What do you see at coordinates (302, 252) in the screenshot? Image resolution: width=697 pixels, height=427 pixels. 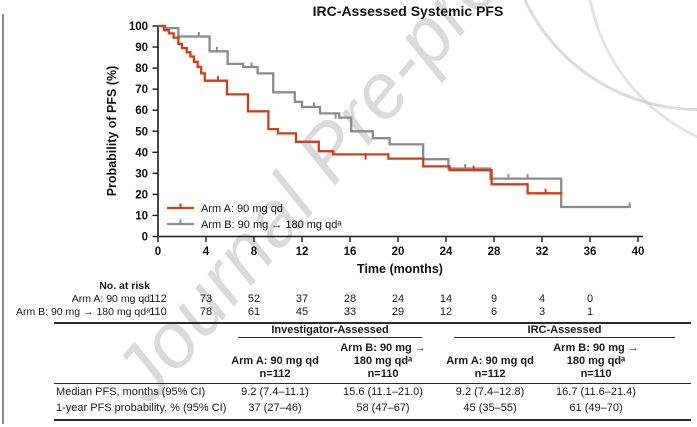 I see `x-tick-label: 12` at bounding box center [302, 252].